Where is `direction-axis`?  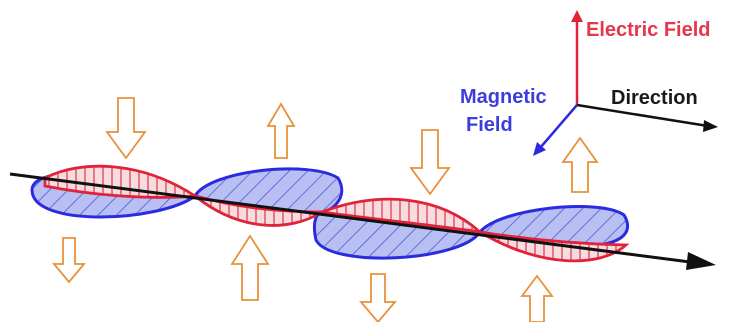
direction-axis is located at coordinates (642, 115).